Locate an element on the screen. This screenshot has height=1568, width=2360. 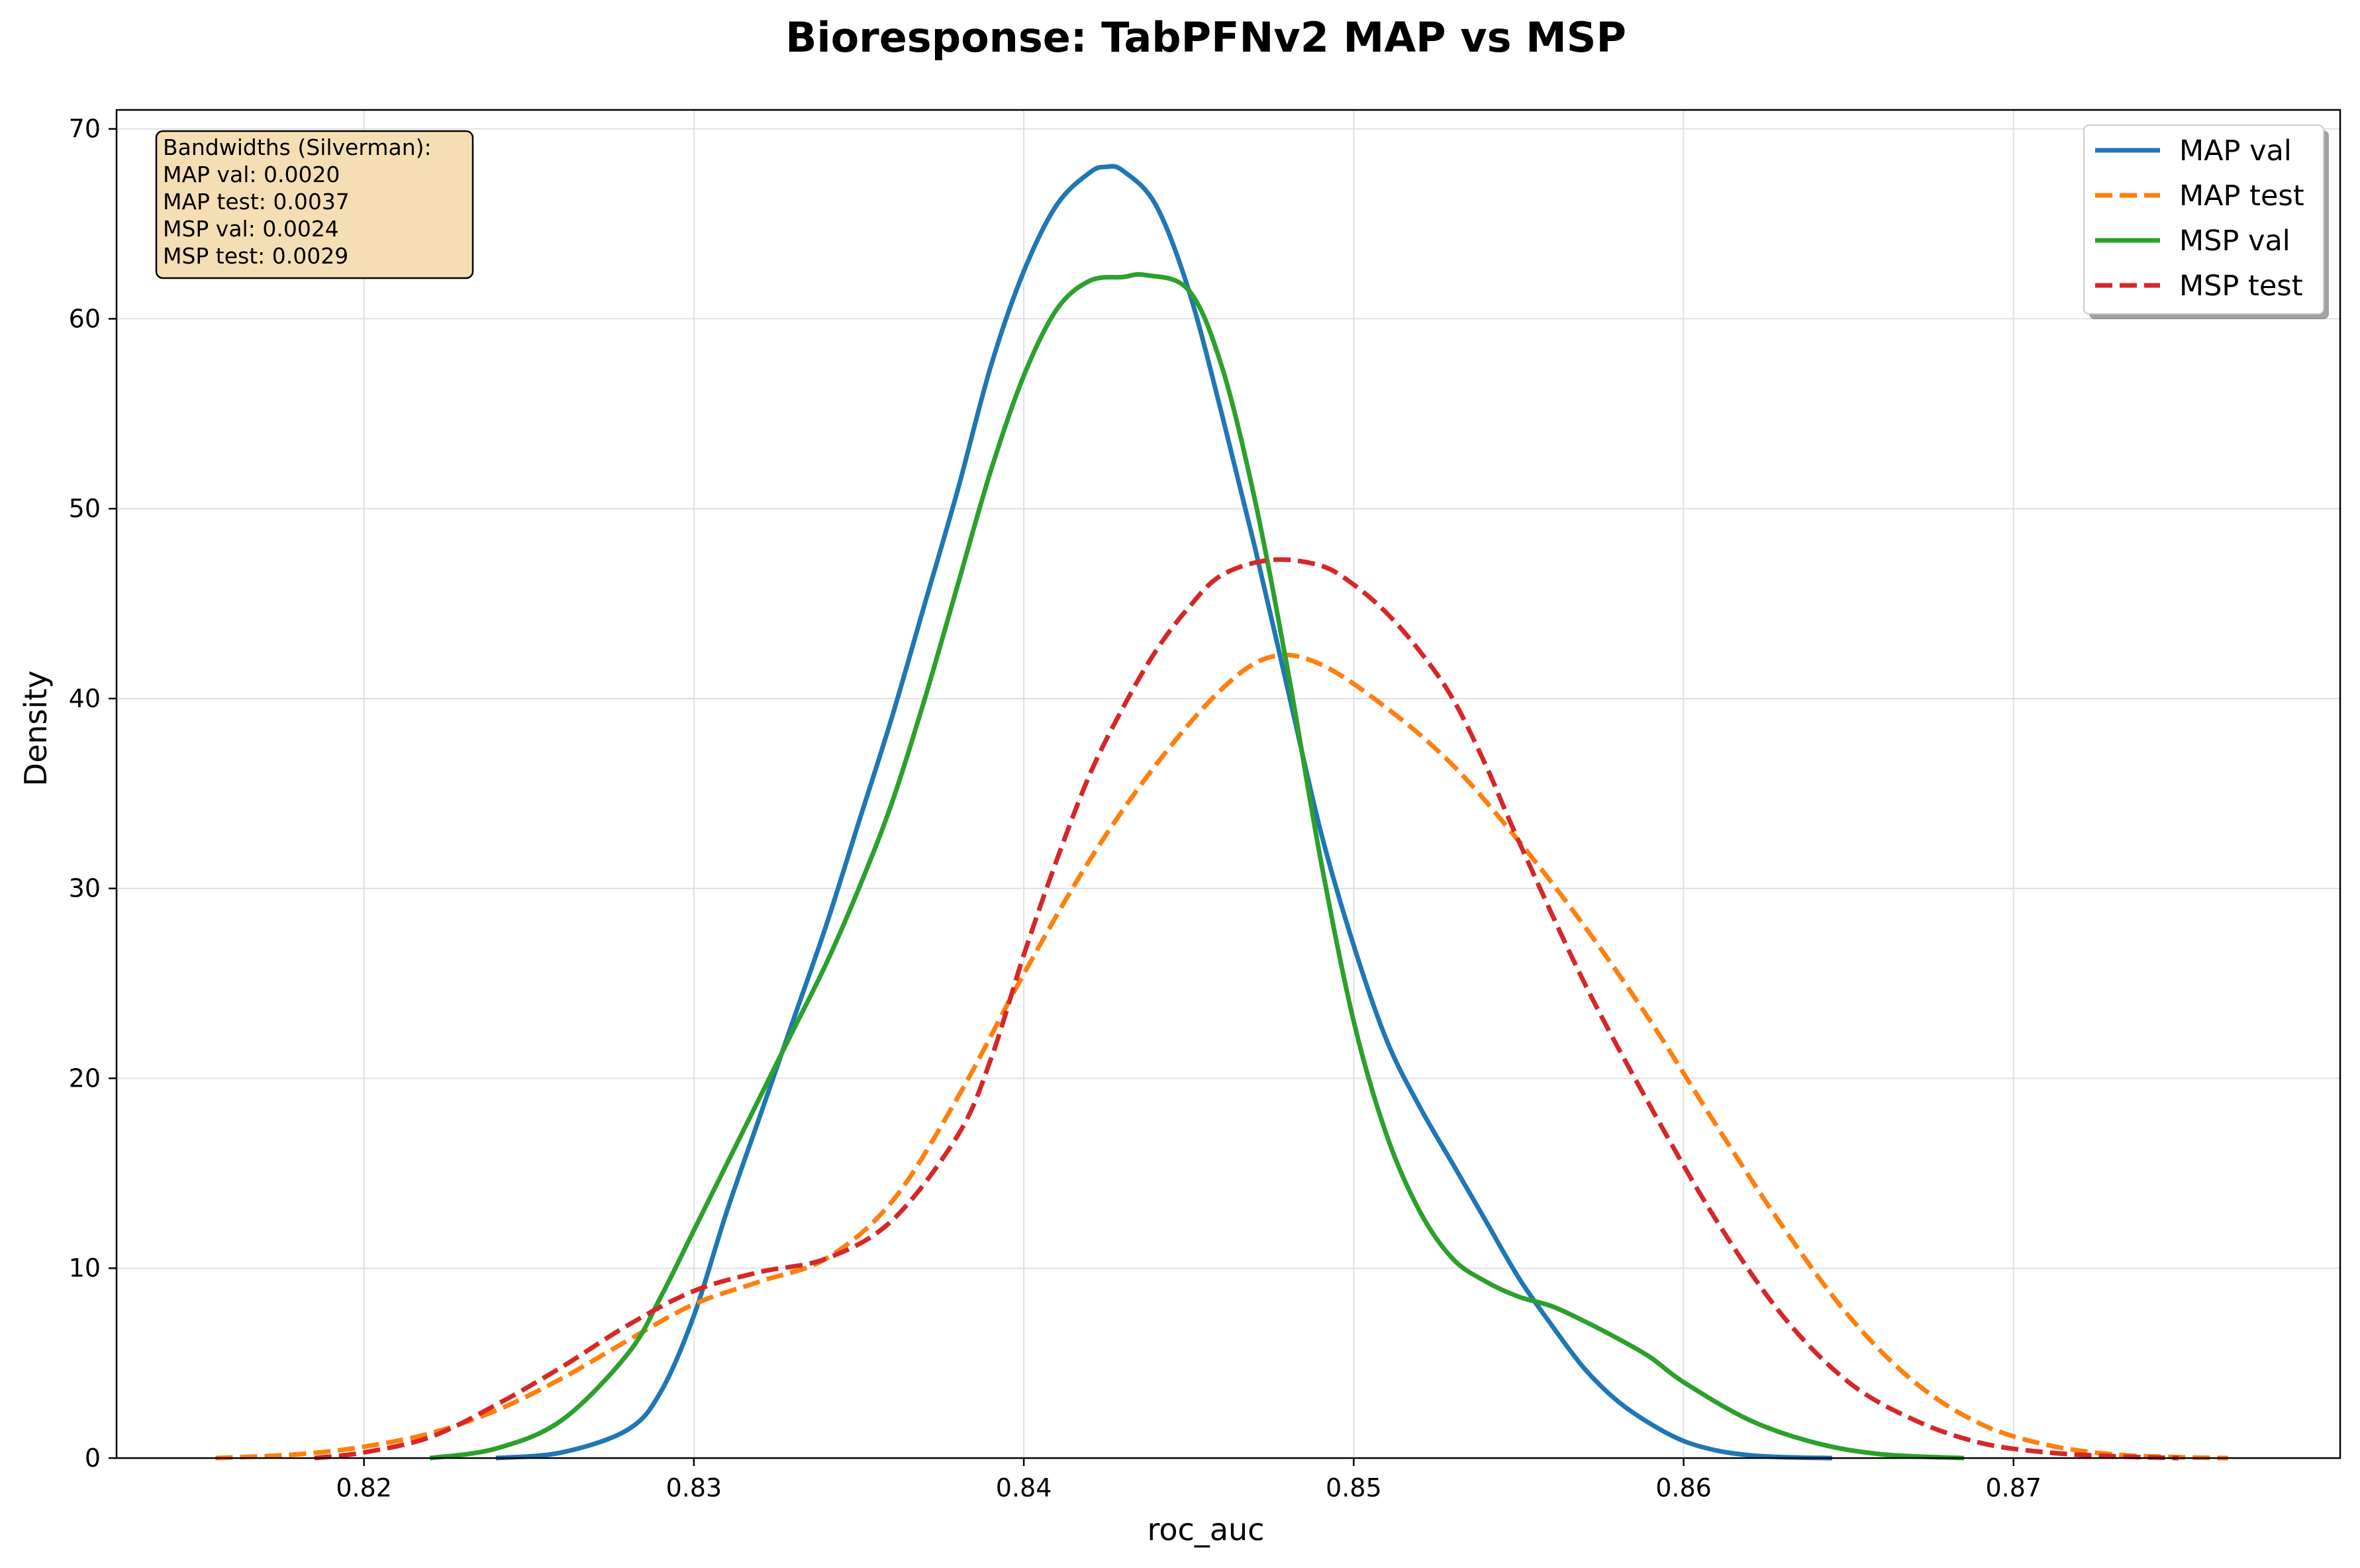
legend-label: MSP val is located at coordinates (2234, 241).